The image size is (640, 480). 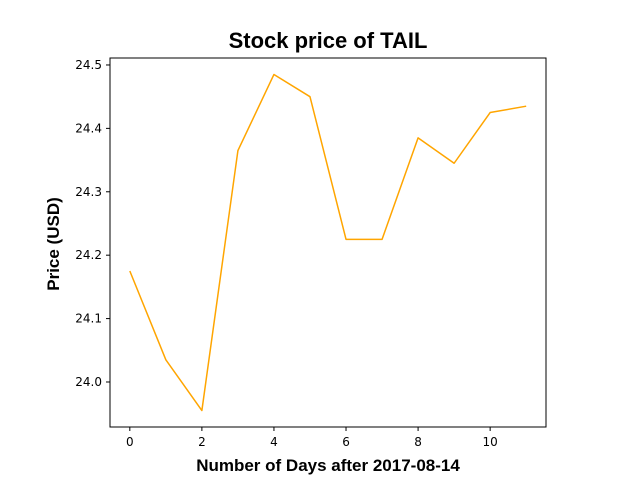 I want to click on x-tick-label: 8, so click(x=418, y=442).